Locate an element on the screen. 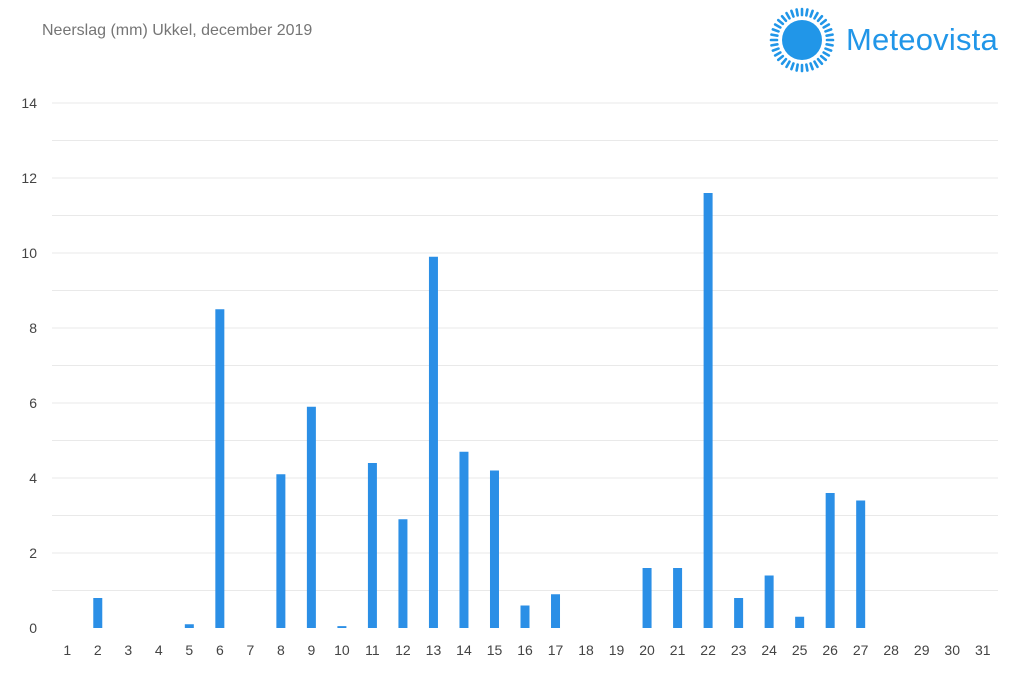 The image size is (1026, 686). chart-title: Neerslag (mm) Ukkel, december 2019 is located at coordinates (177, 30).